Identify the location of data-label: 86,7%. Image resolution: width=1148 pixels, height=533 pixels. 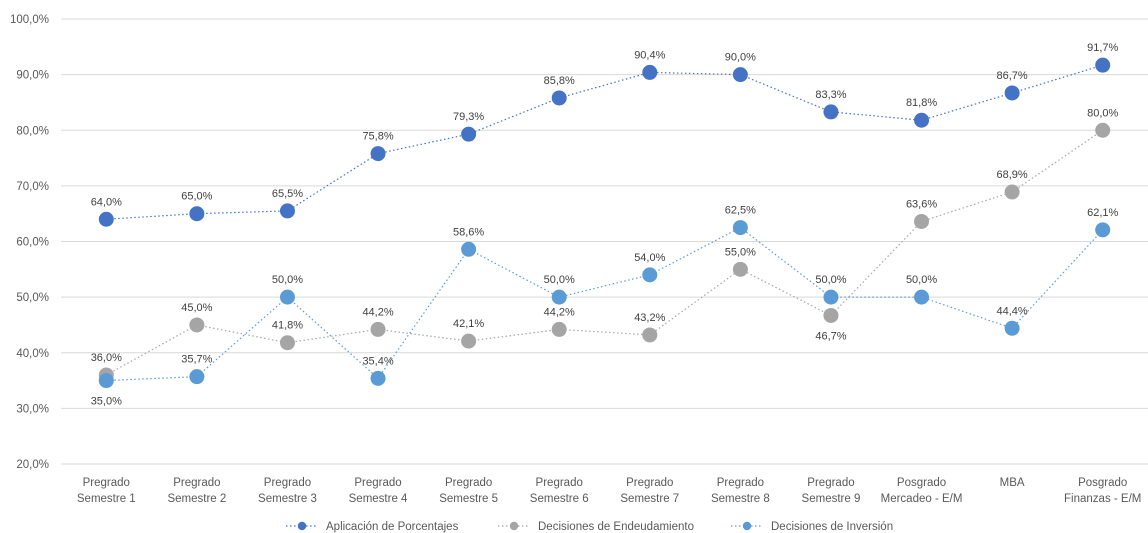
(1012, 76).